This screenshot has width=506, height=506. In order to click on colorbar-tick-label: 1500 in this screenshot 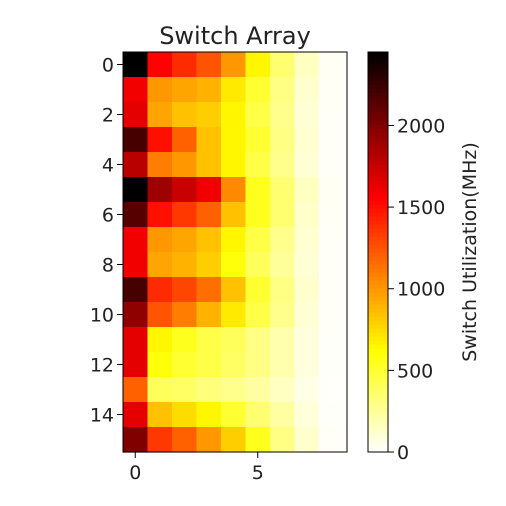, I will do `click(421, 208)`.